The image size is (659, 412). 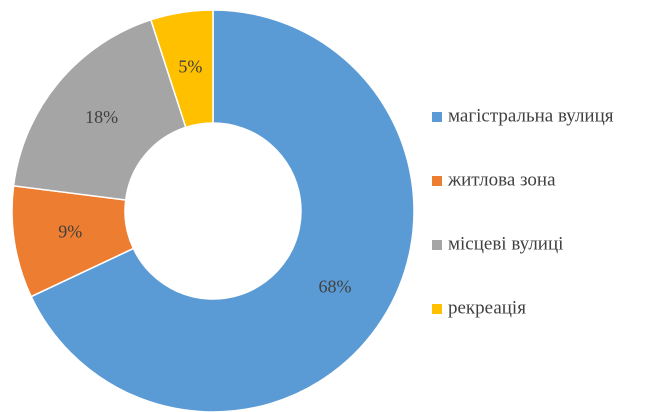 I want to click on data-label: 18%, so click(x=101, y=117).